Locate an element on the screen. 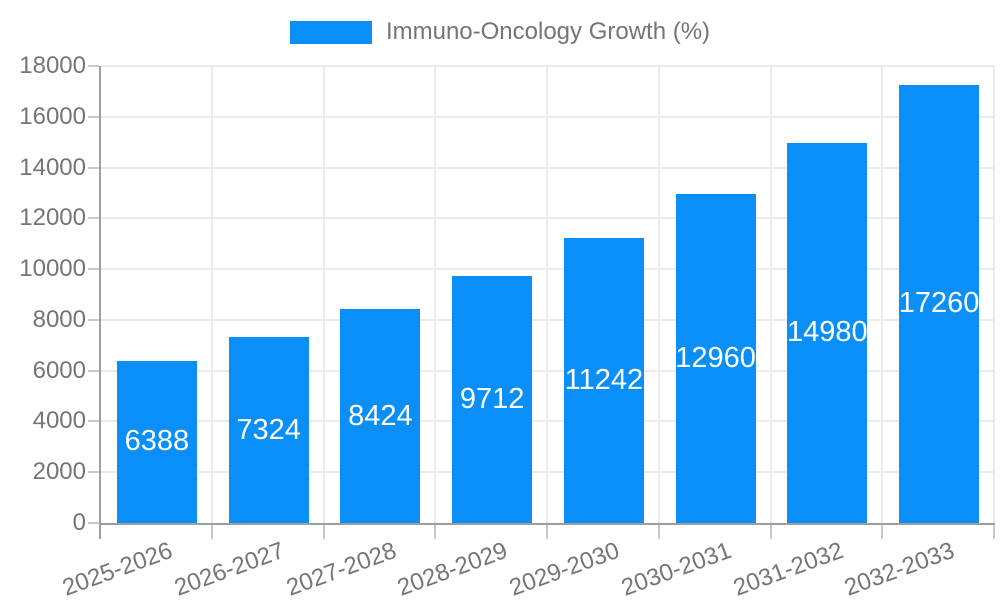 This screenshot has height=600, width=1000. x-axis-category-label: 2027-2028 is located at coordinates (341, 568).